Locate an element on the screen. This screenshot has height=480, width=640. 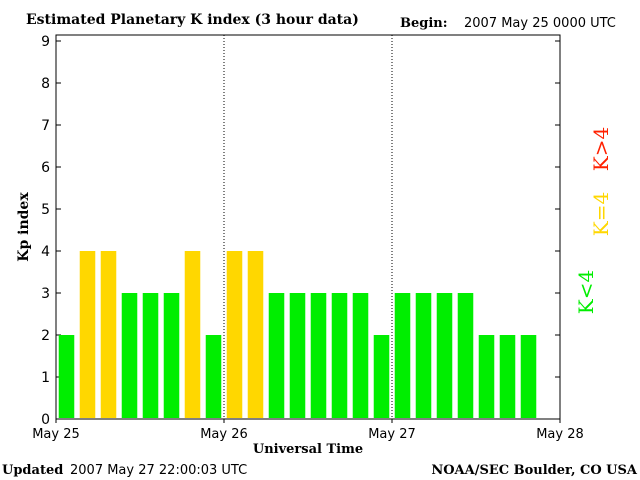
legend-entry-equal: K=4 is located at coordinates (601, 214).